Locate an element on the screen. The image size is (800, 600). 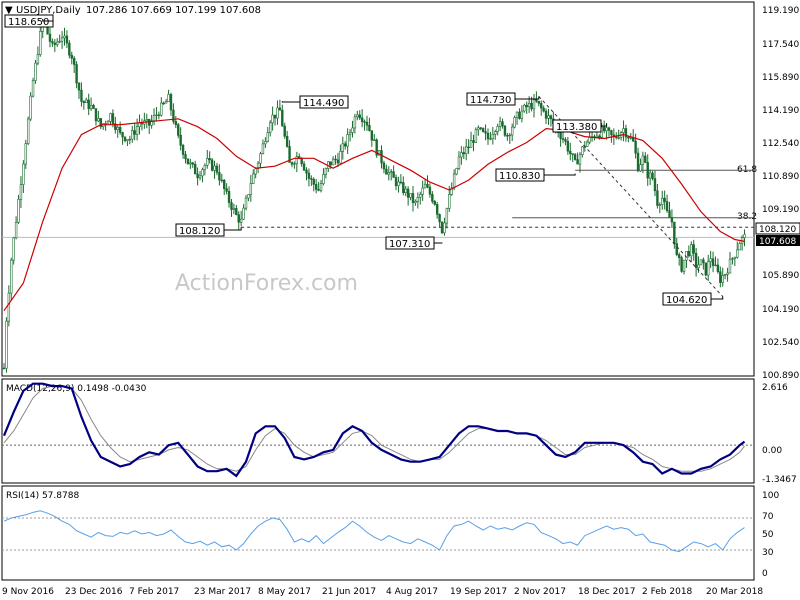
annotation-label: 110.830 is located at coordinates (519, 176).